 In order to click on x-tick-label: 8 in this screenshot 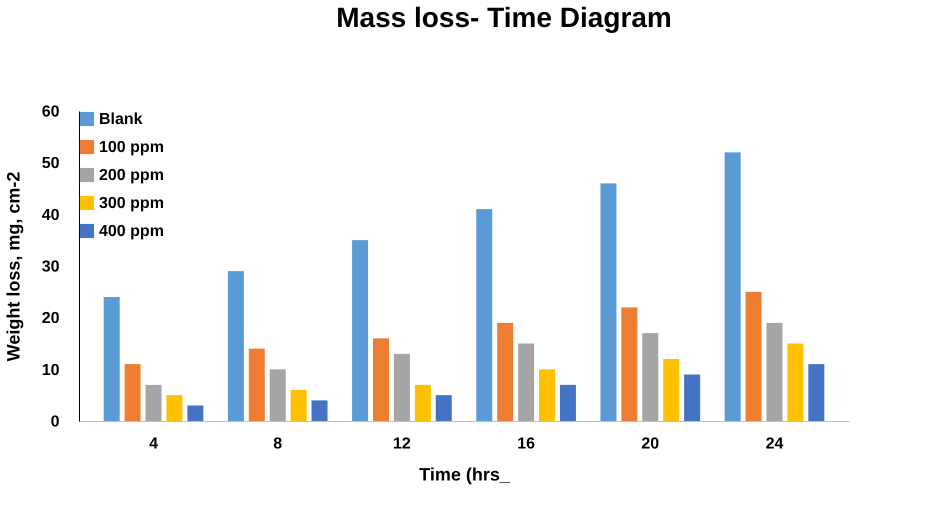, I will do `click(277, 444)`.